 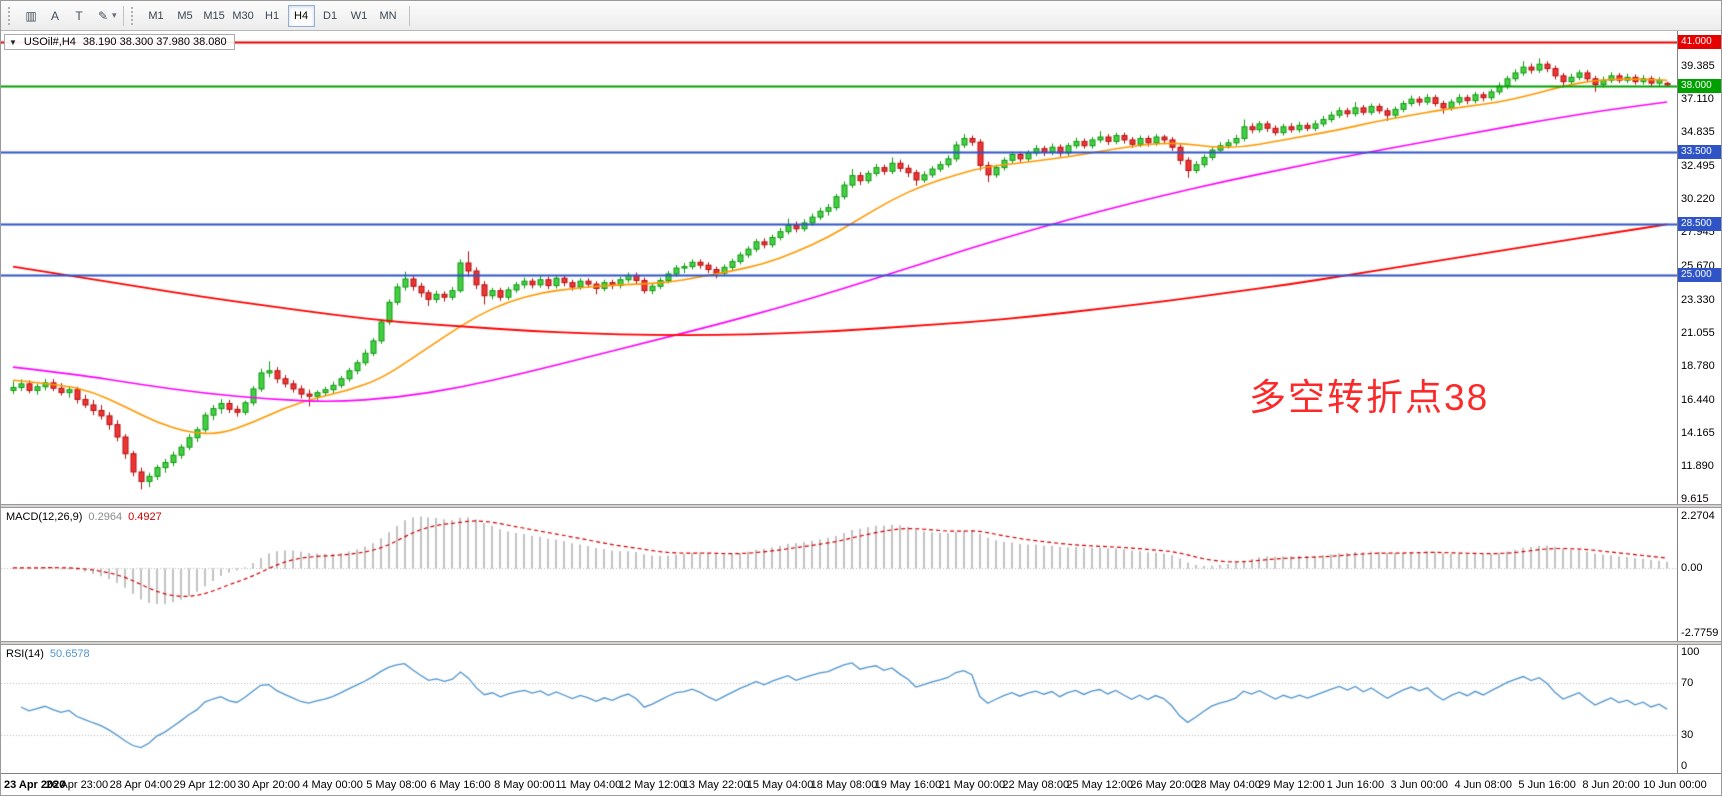 What do you see at coordinates (84, 517) in the screenshot?
I see `macd-label: MACD(12,26,9) 0.2964 0.4927` at bounding box center [84, 517].